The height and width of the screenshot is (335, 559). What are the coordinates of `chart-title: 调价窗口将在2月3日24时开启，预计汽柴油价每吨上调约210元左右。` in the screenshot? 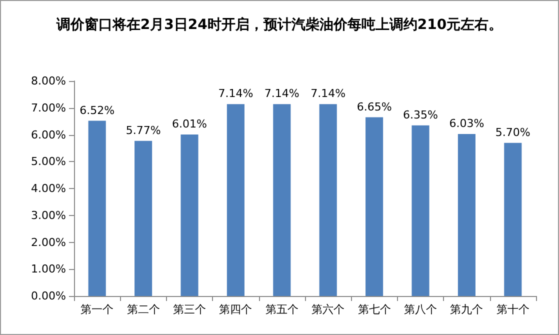 It's located at (279, 24).